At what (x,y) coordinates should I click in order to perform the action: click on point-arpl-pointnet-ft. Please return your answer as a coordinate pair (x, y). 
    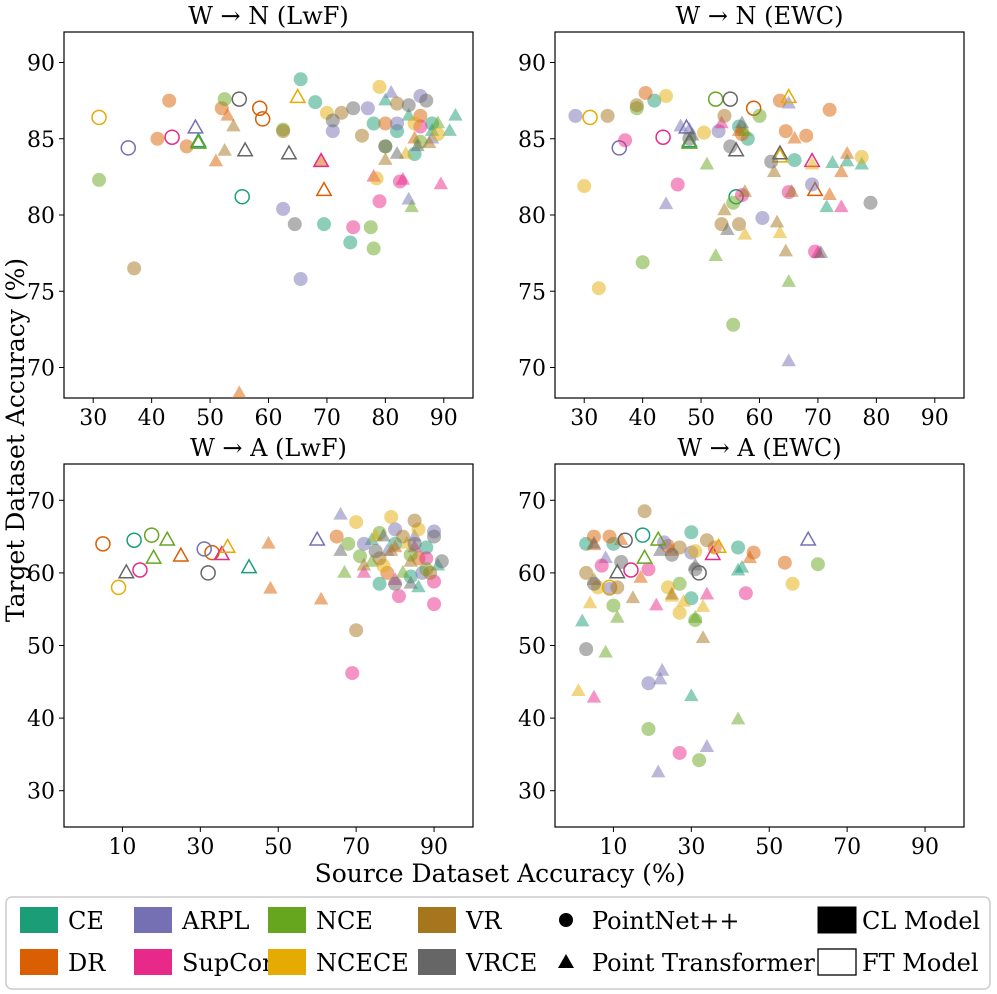
    Looking at the image, I should click on (204, 549).